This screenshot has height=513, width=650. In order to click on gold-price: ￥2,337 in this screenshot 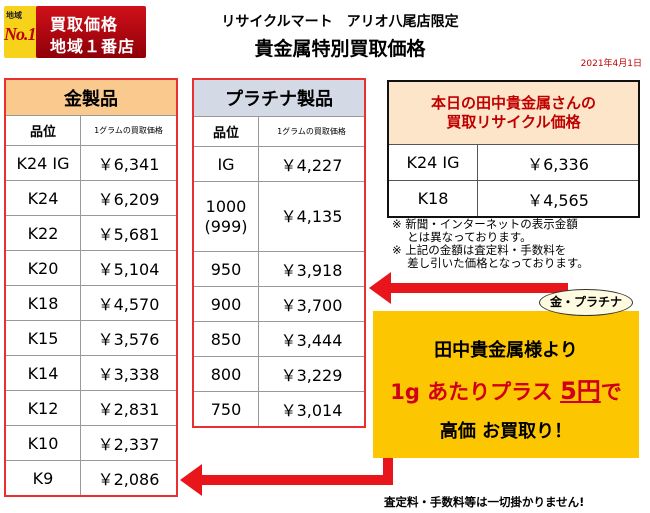, I will do `click(129, 443)`.